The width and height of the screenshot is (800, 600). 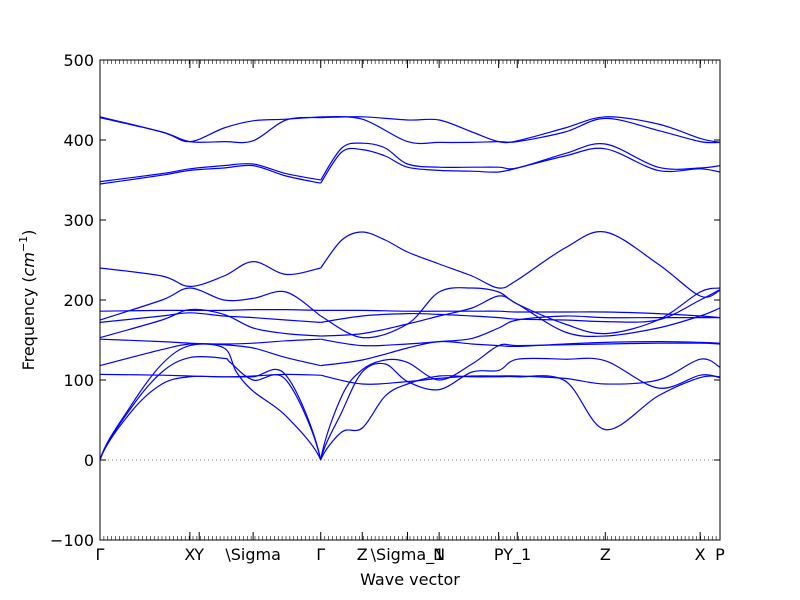 What do you see at coordinates (408, 555) in the screenshot?
I see `x-tick-label: \Sigma_1` at bounding box center [408, 555].